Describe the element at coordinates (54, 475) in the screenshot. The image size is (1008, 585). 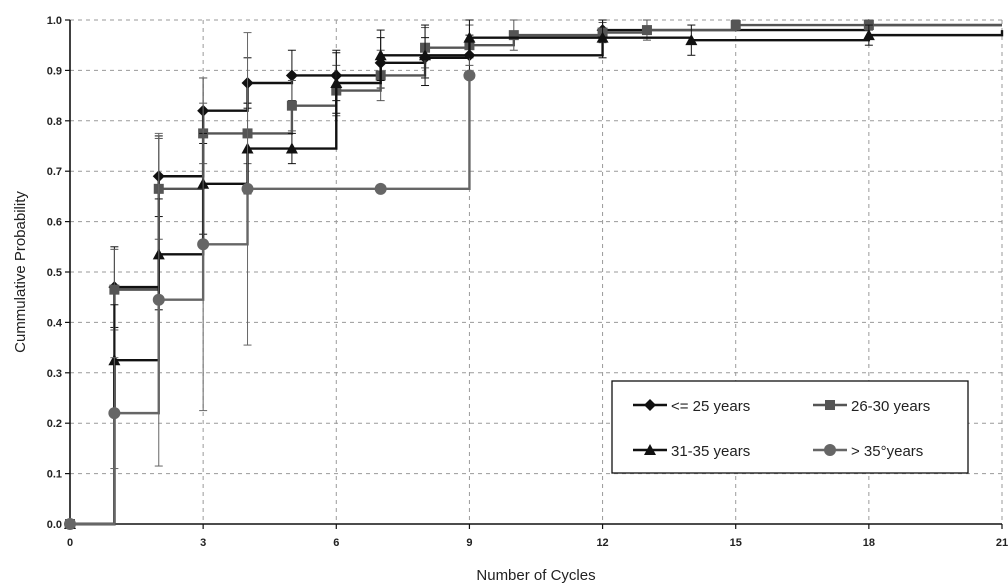
I see `y-tick-label: 0.1` at that location.